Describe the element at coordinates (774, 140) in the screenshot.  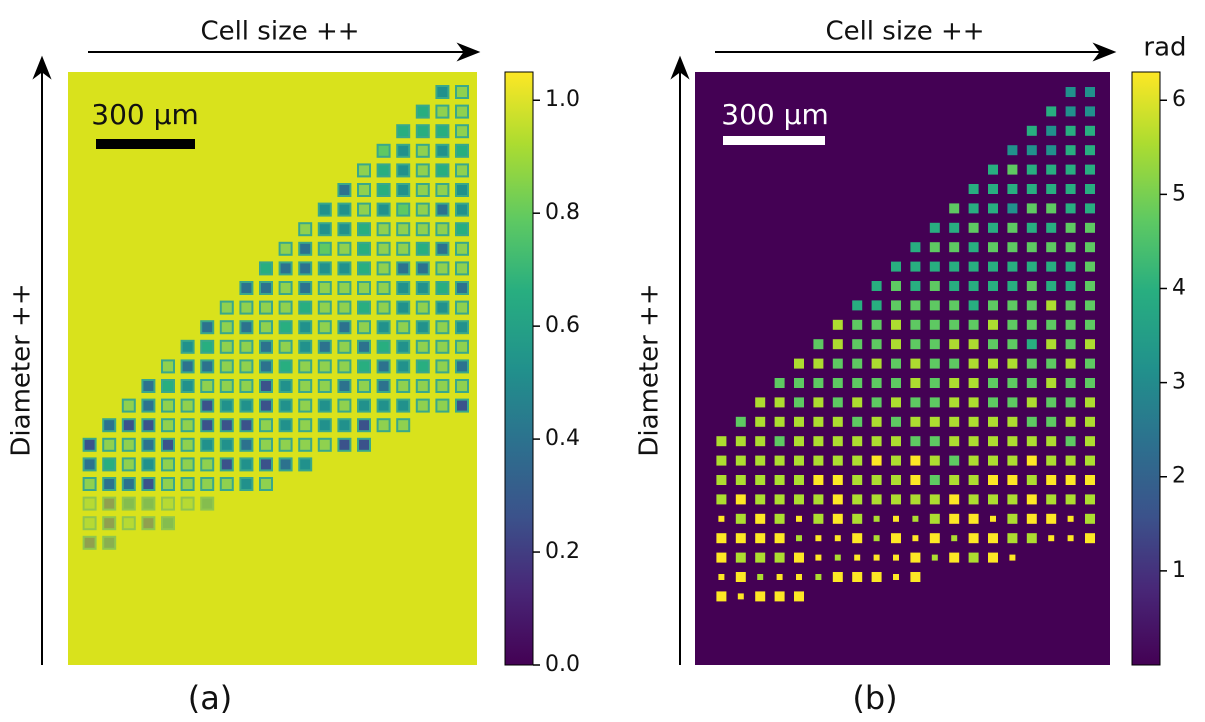
I see `scale-bar` at that location.